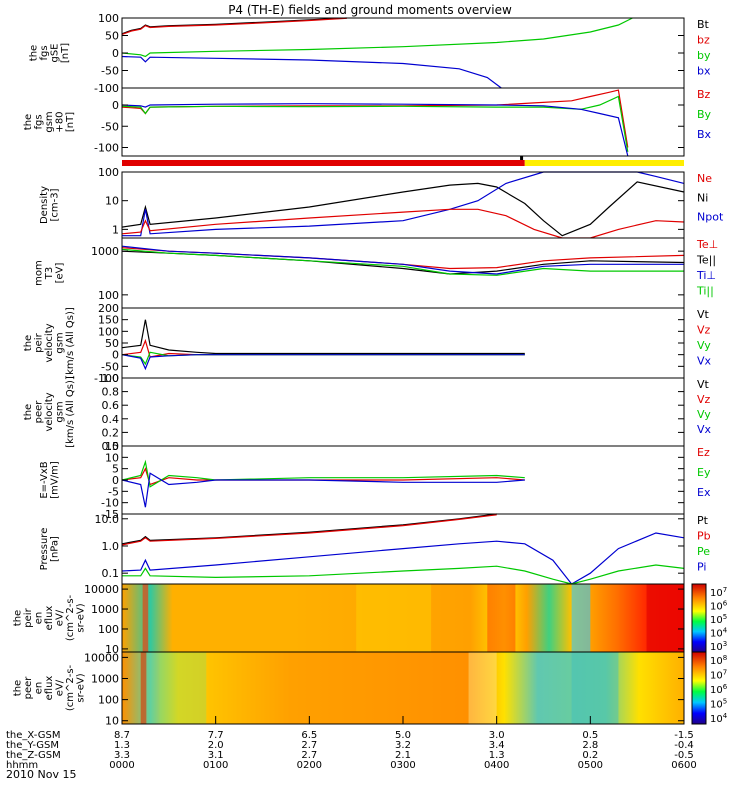  Describe the element at coordinates (115, 469) in the screenshot. I see `y-tick-label: 5` at that location.